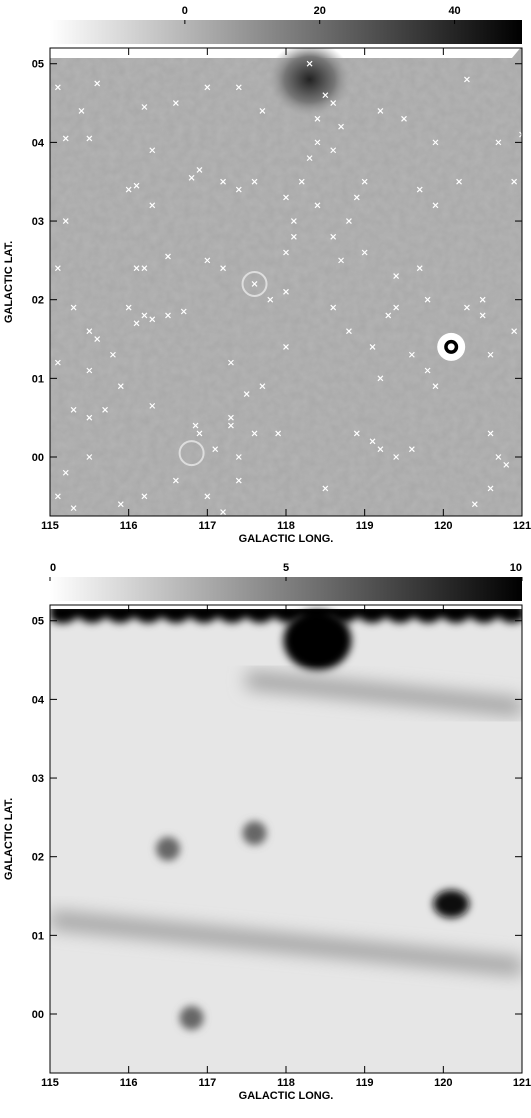 The image size is (531, 1118). Describe the element at coordinates (207, 1083) in the screenshot. I see `x-tick-label: 117` at that location.